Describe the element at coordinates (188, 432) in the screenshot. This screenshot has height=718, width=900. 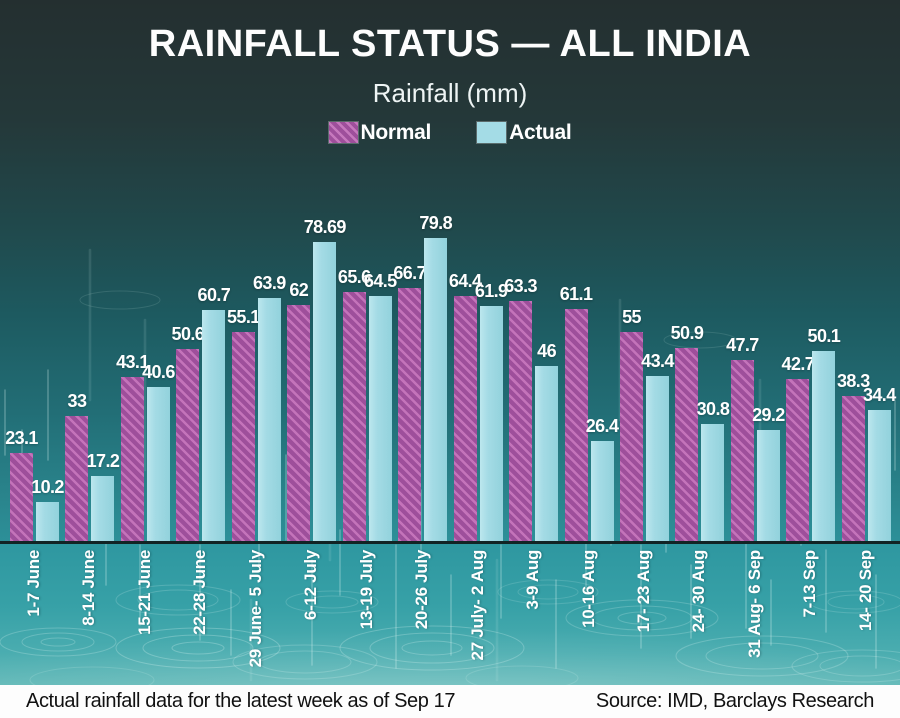
I see `normal-bar-column: 50.6` at that location.